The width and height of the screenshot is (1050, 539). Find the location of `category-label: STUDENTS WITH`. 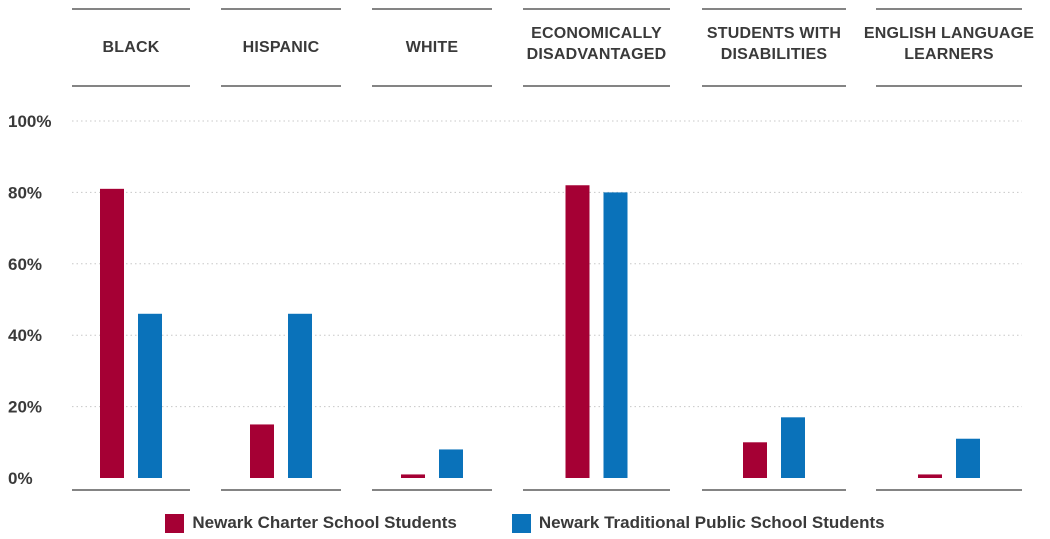

category-label: STUDENTS WITH is located at coordinates (774, 33).